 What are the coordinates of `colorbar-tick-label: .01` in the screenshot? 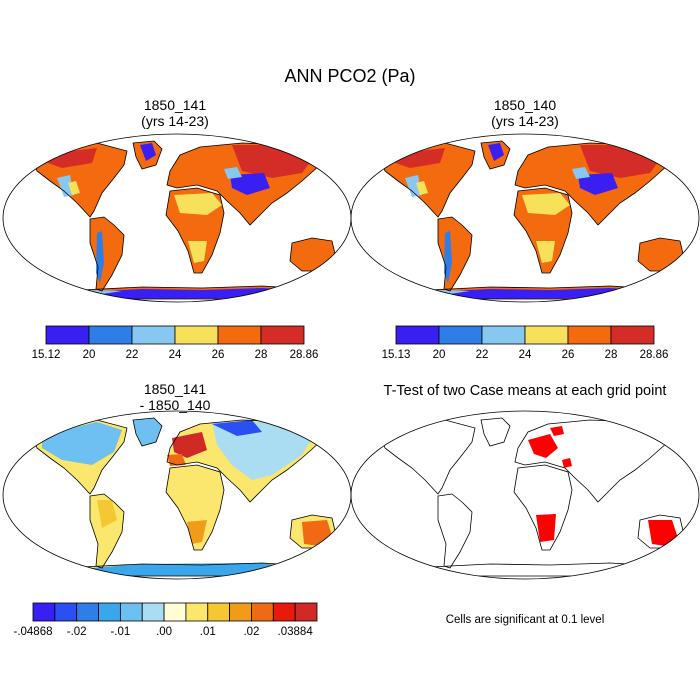 It's located at (208, 632).